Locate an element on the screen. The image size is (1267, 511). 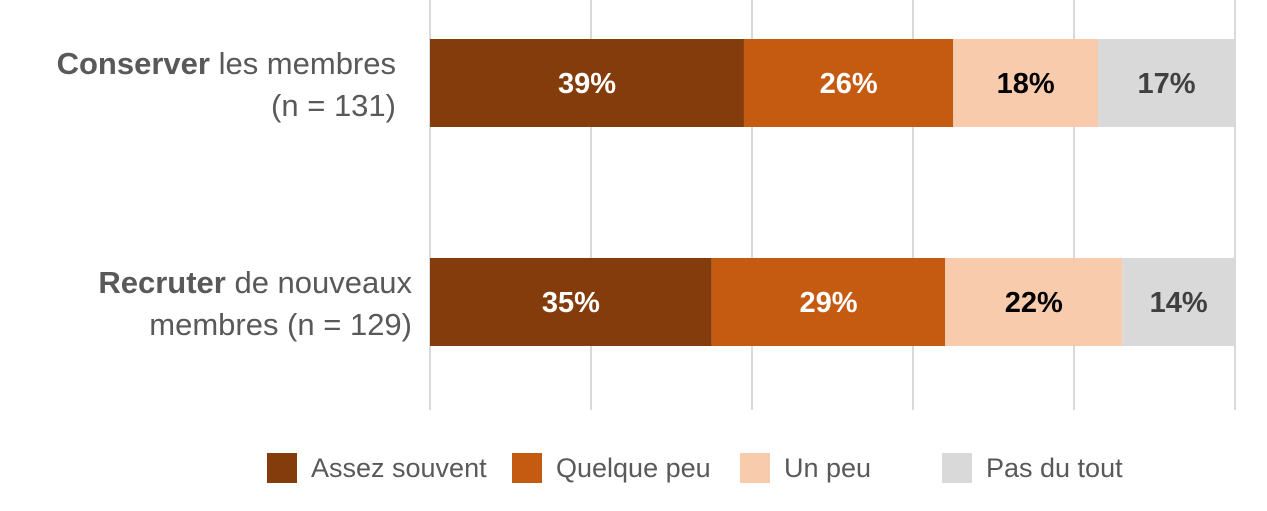
category-label: Recruter de nouveaux is located at coordinates (255, 282).